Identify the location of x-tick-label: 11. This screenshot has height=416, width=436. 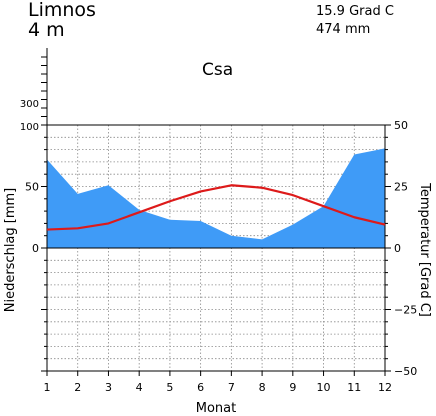
(354, 387).